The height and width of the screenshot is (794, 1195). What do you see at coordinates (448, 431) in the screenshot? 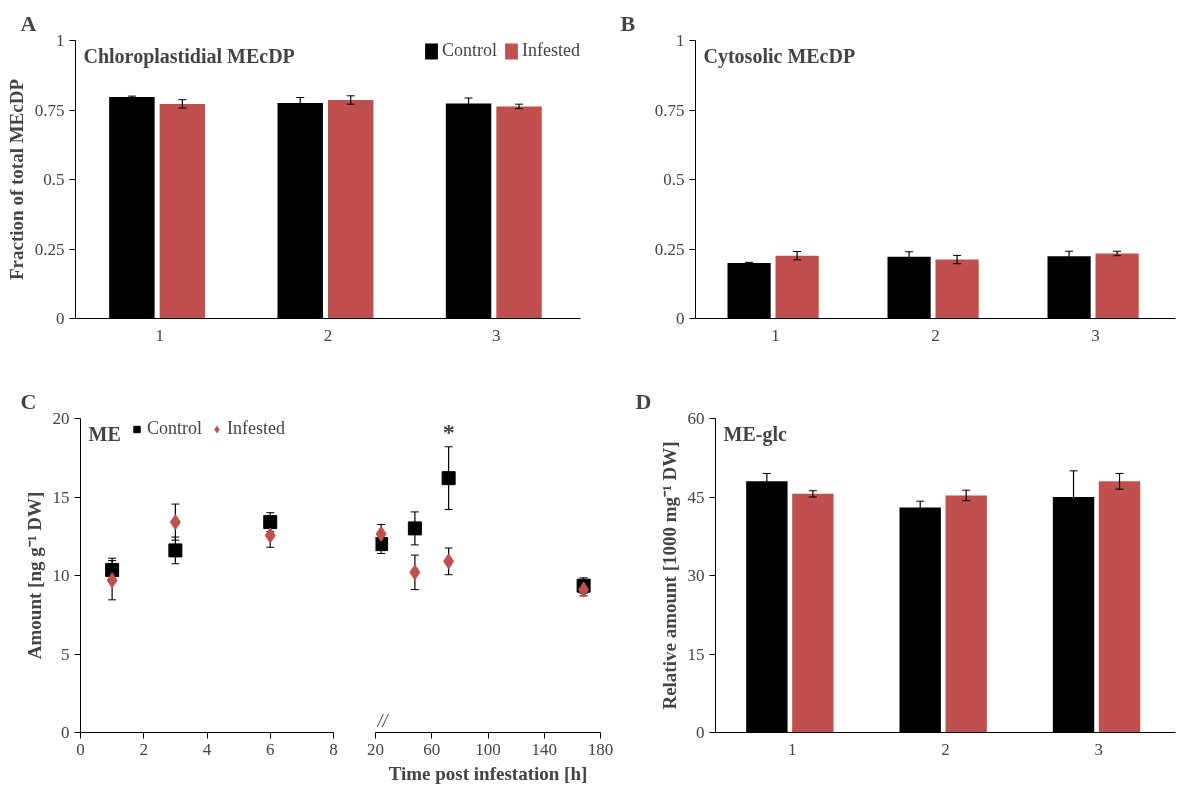
I see `annotation: *` at bounding box center [448, 431].